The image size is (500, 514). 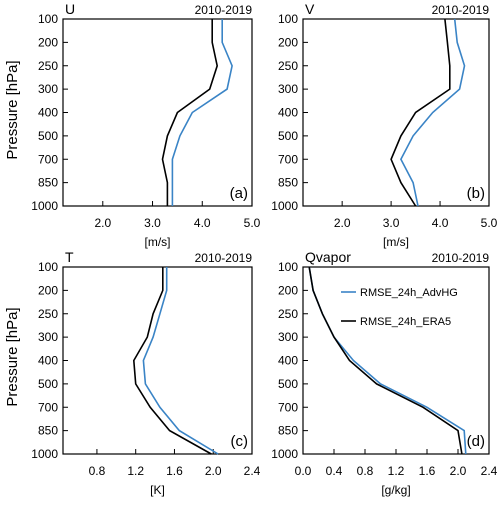 I want to click on x-tick-label: 0.4, so click(x=334, y=471).